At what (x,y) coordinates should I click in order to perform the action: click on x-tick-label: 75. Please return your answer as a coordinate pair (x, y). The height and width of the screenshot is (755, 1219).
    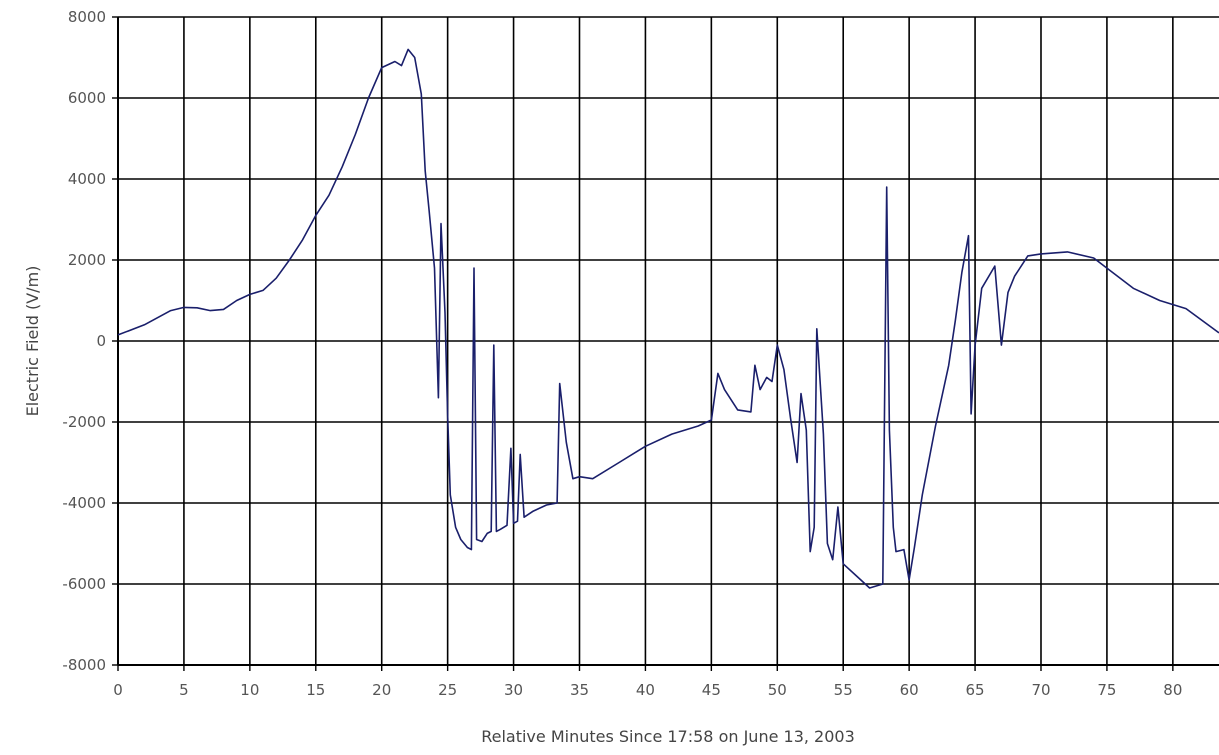
    Looking at the image, I should click on (1106, 690).